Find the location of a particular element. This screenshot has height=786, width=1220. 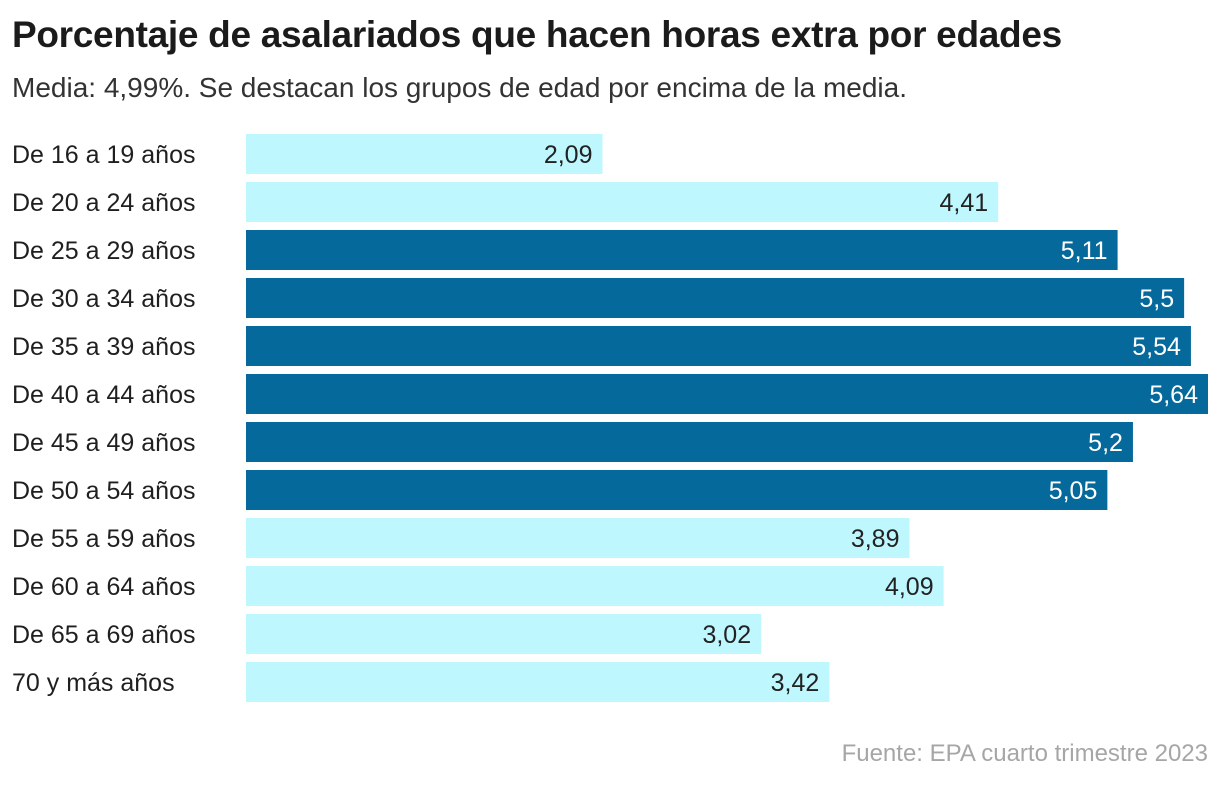

value-label: 4,41 is located at coordinates (964, 203).